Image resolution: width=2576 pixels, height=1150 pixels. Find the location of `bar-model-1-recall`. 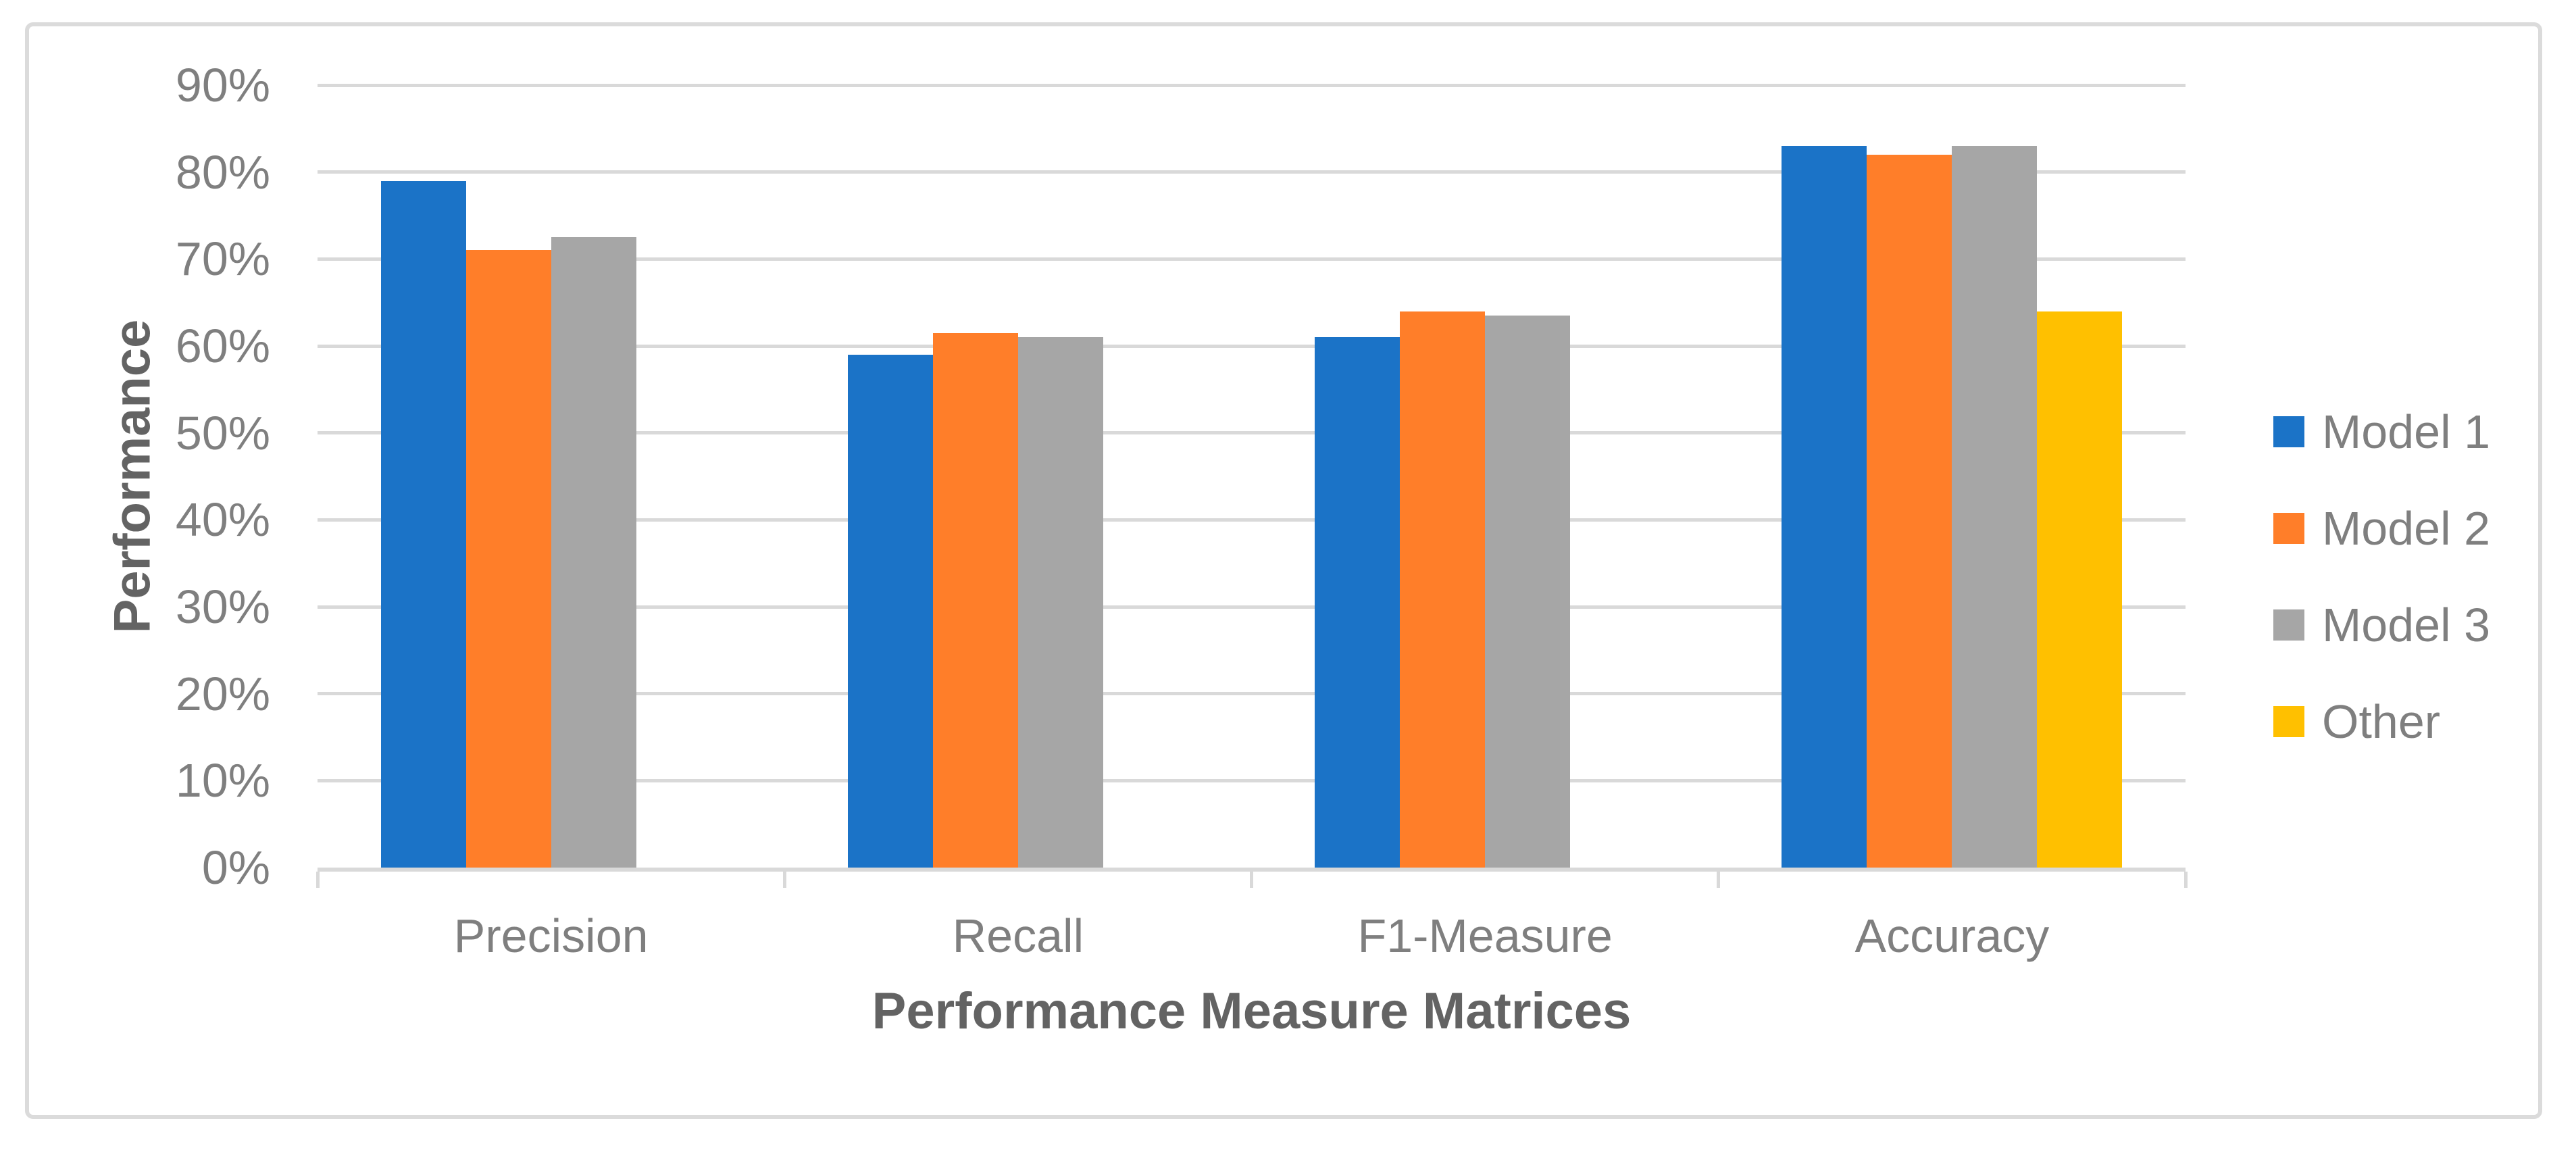

bar-model-1-recall is located at coordinates (890, 611).